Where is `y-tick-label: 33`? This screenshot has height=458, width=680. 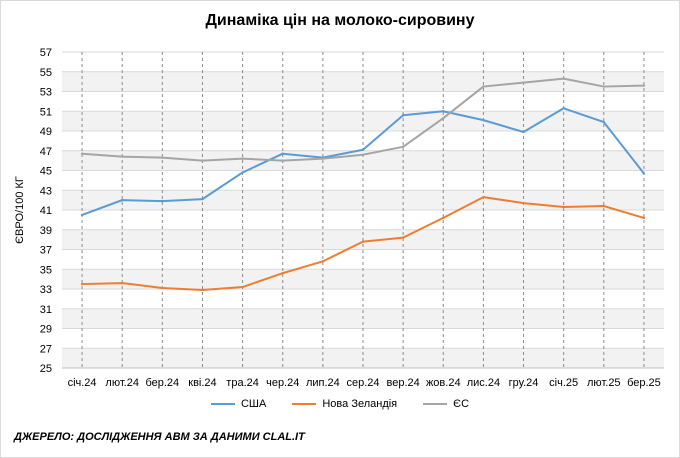
y-tick-label: 33 is located at coordinates (46, 290).